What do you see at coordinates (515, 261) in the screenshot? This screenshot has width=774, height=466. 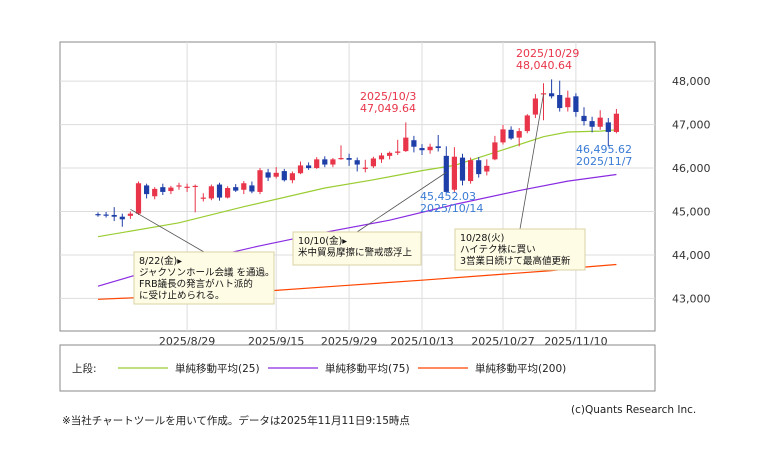 I see `note-line: 3営業日続けて最高値更新` at bounding box center [515, 261].